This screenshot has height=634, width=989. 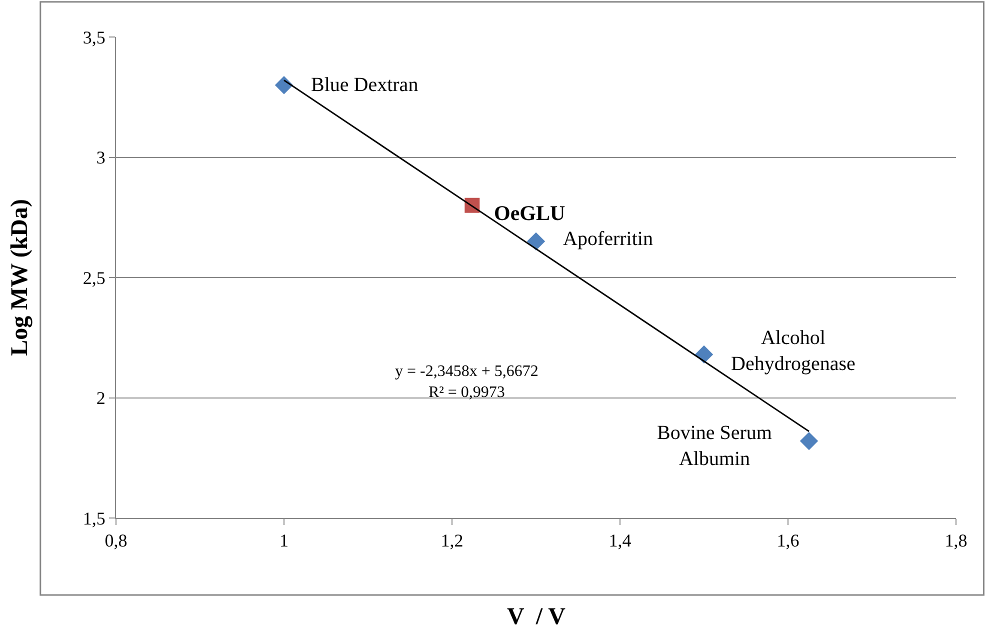 What do you see at coordinates (536, 617) in the screenshot?
I see `x-axis-title: V / V` at bounding box center [536, 617].